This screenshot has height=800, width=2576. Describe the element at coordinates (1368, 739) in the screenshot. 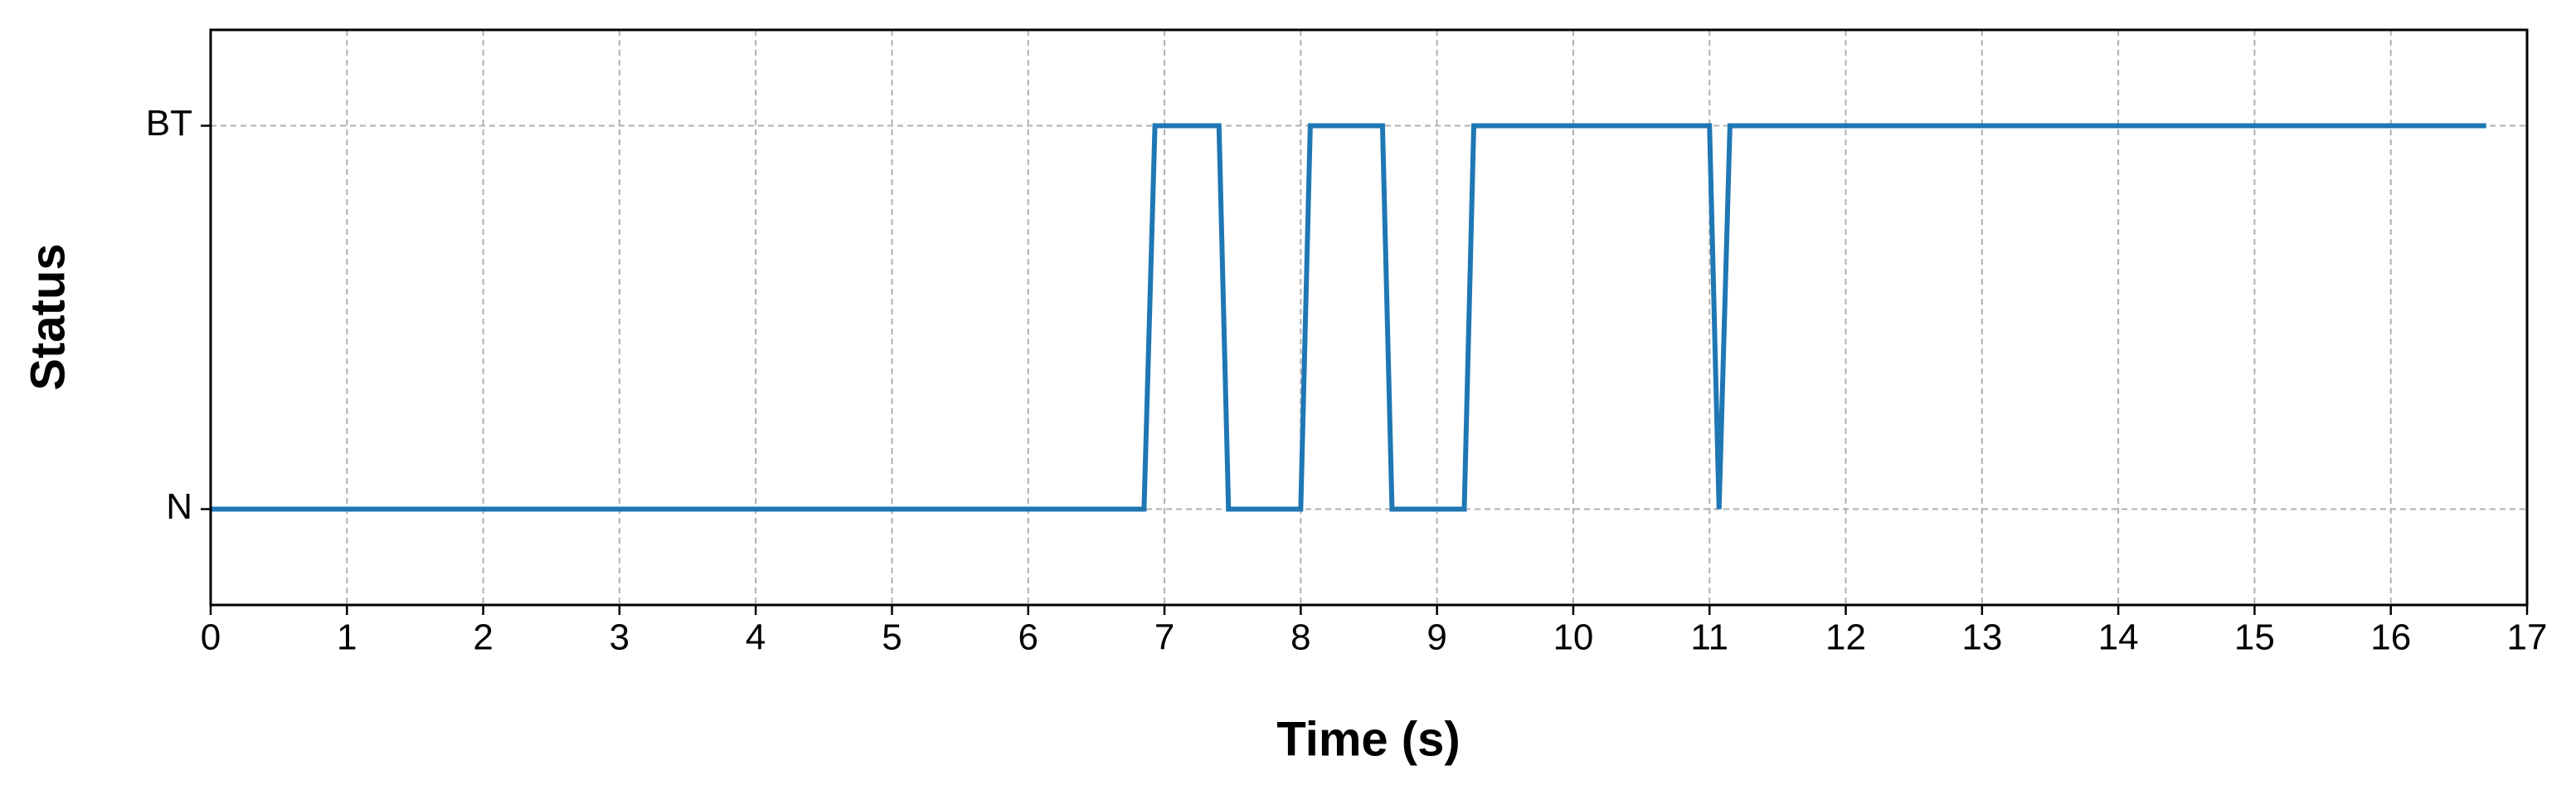

I see `x-axis-title: Time (s)` at that location.